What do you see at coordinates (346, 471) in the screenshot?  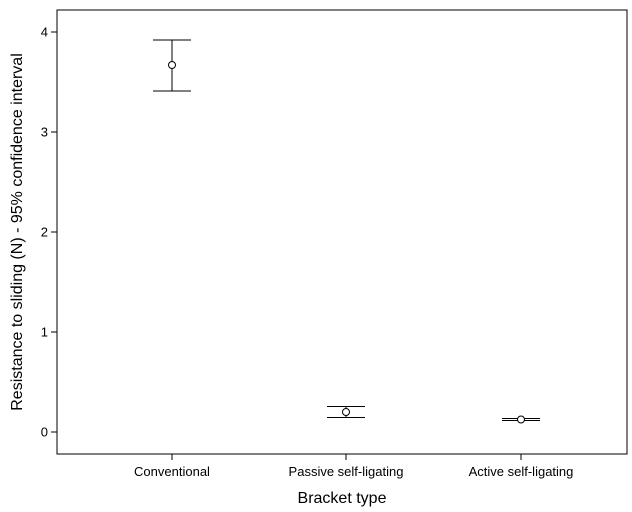 I see `x-tick-label: Passive self-ligating` at bounding box center [346, 471].